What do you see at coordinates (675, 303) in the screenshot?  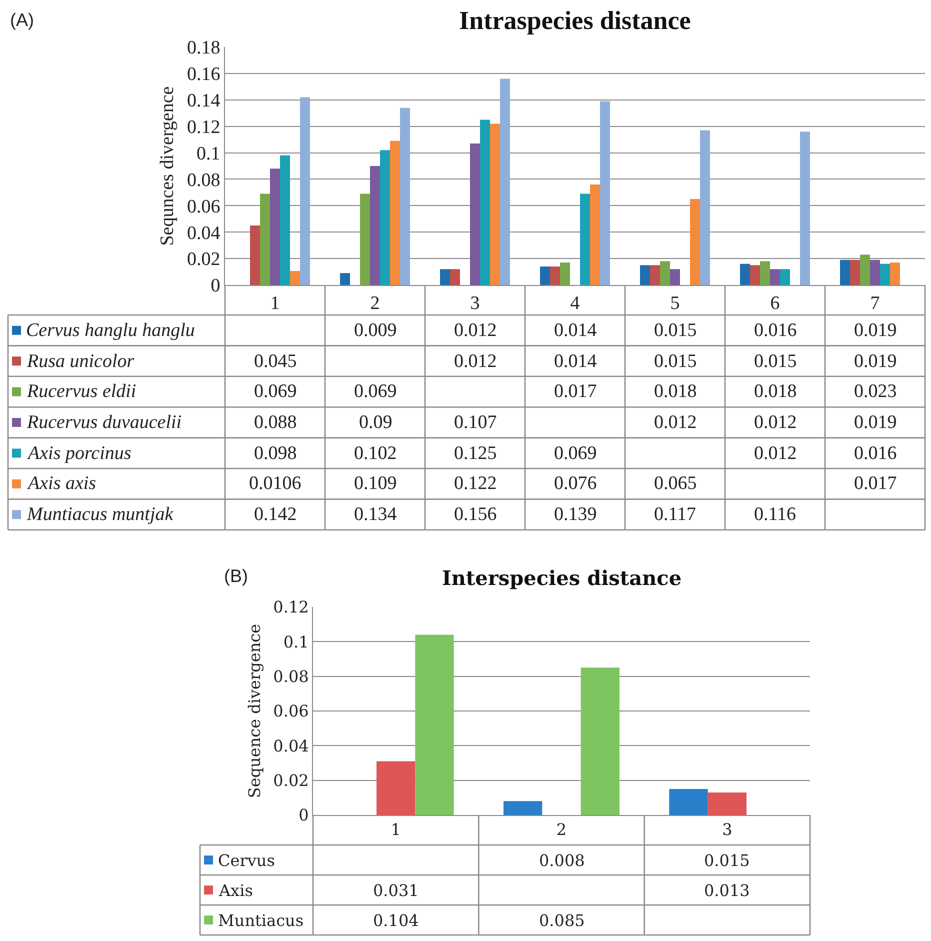 I see `x-tick-label: 5` at bounding box center [675, 303].